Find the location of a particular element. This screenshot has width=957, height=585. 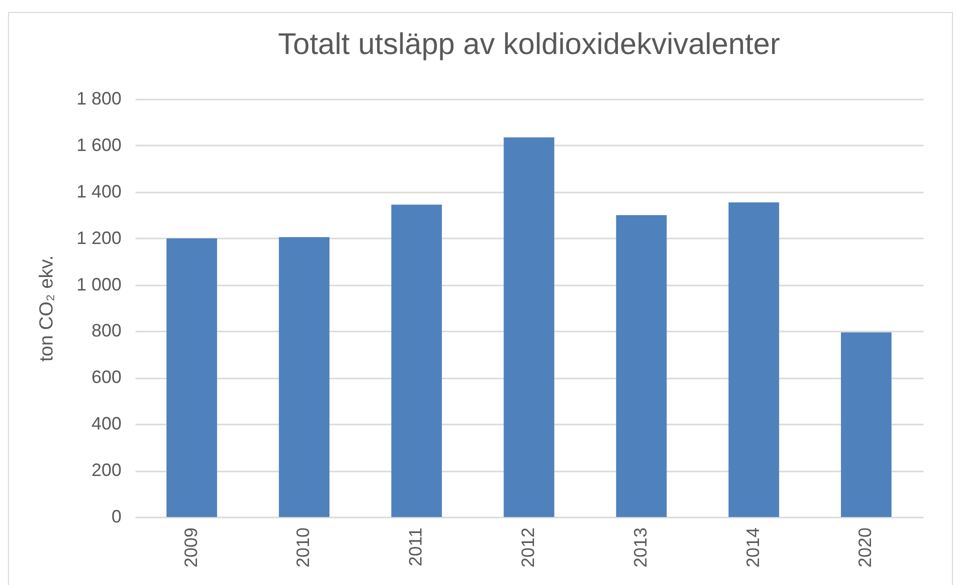

x-tick-label: 2020 is located at coordinates (865, 548).